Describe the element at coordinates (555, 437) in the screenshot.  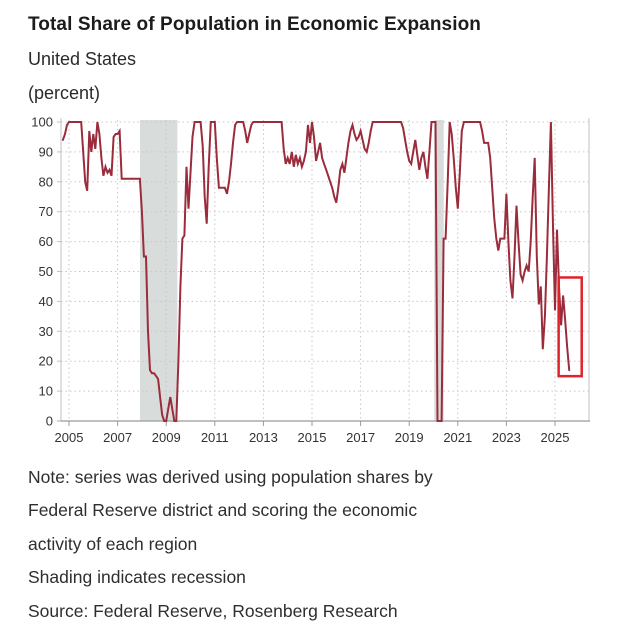
I see `x-axis-tick-label: 2025` at that location.